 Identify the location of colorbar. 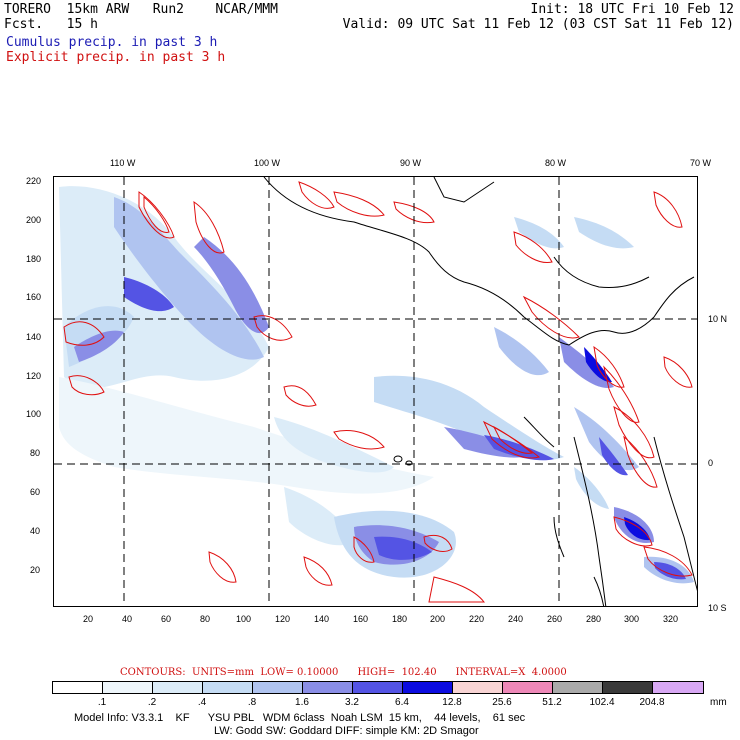
(378, 687).